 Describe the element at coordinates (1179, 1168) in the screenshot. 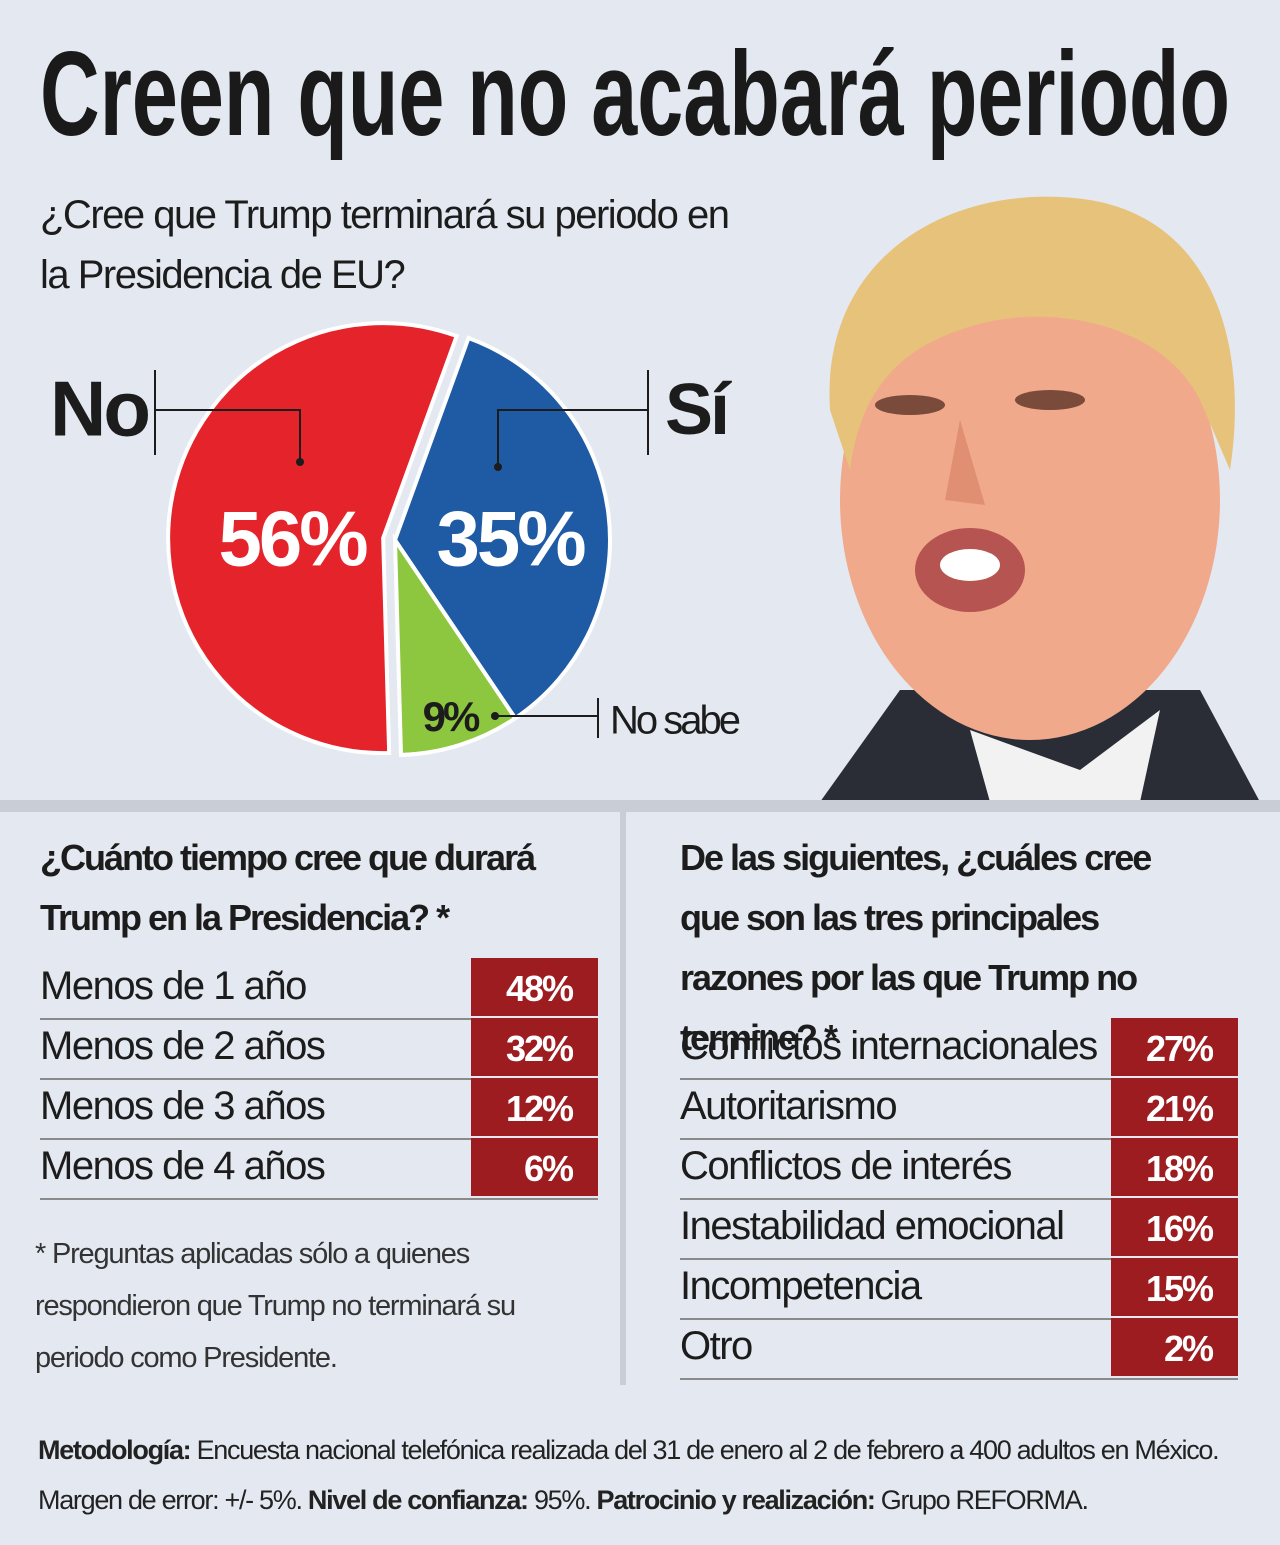

I see `value-label: 18%` at that location.